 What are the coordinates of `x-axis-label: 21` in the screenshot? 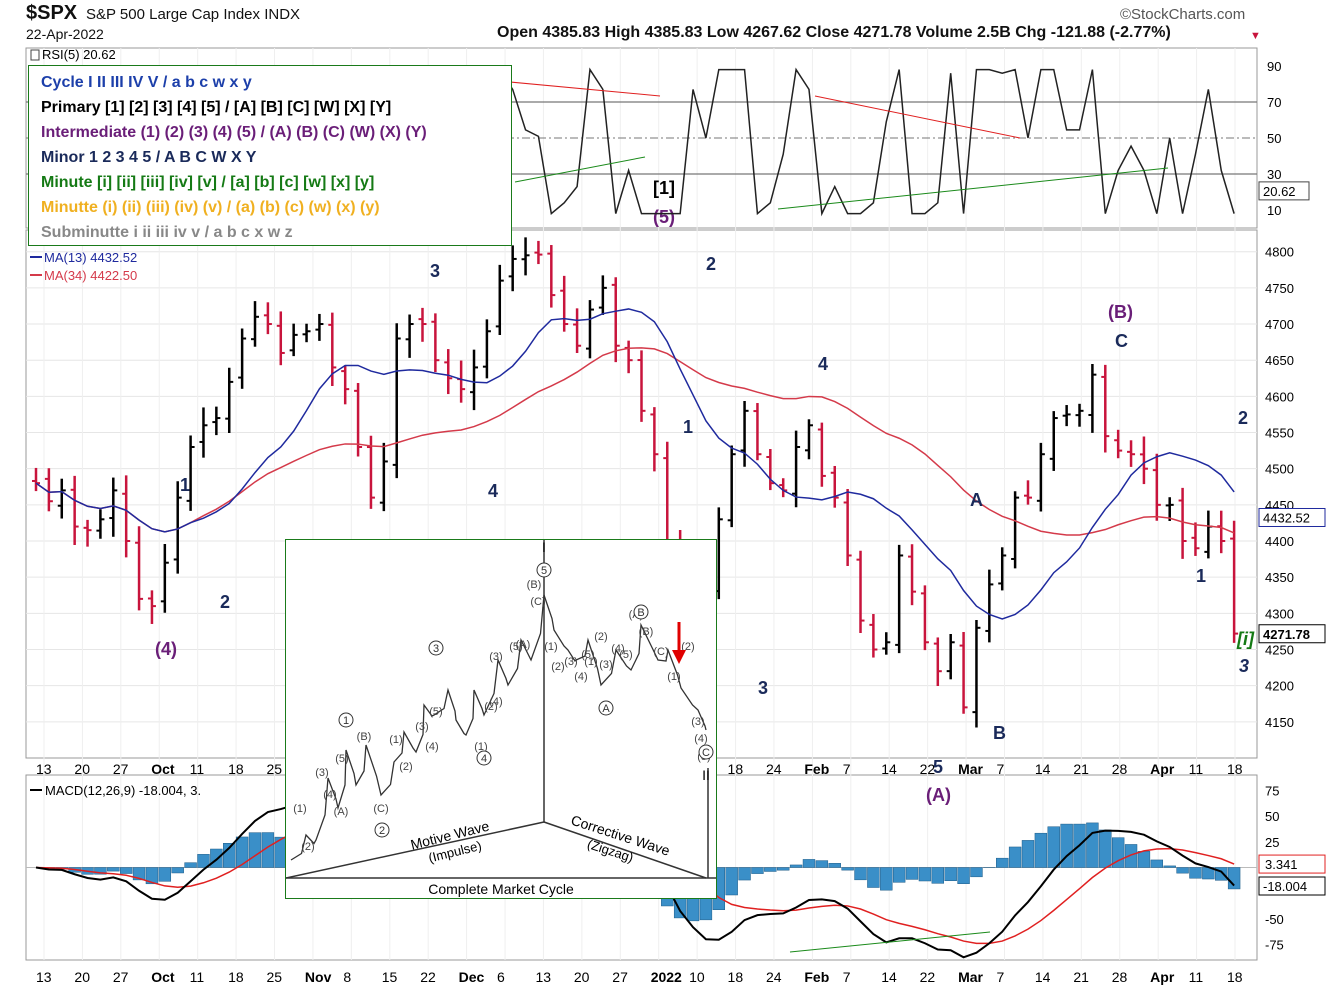 It's located at (1081, 769).